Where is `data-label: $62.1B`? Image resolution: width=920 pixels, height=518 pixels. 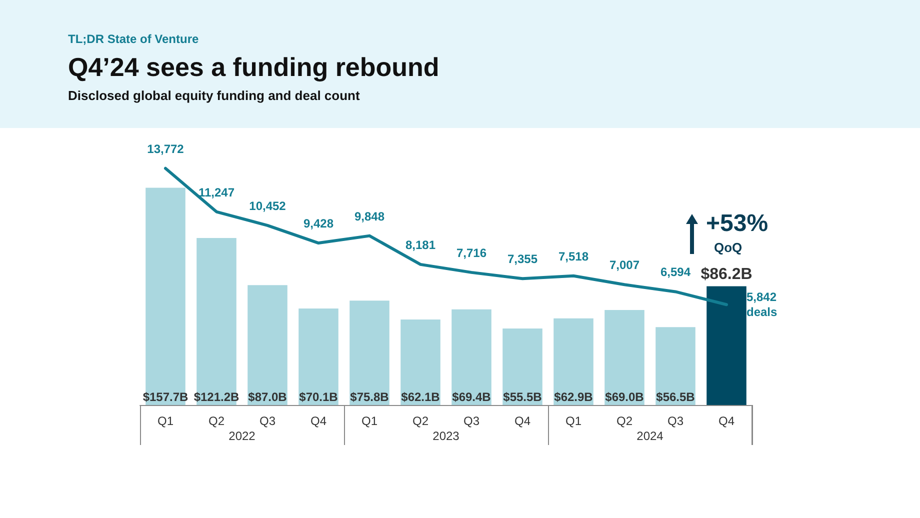
data-label: $62.1B is located at coordinates (420, 397).